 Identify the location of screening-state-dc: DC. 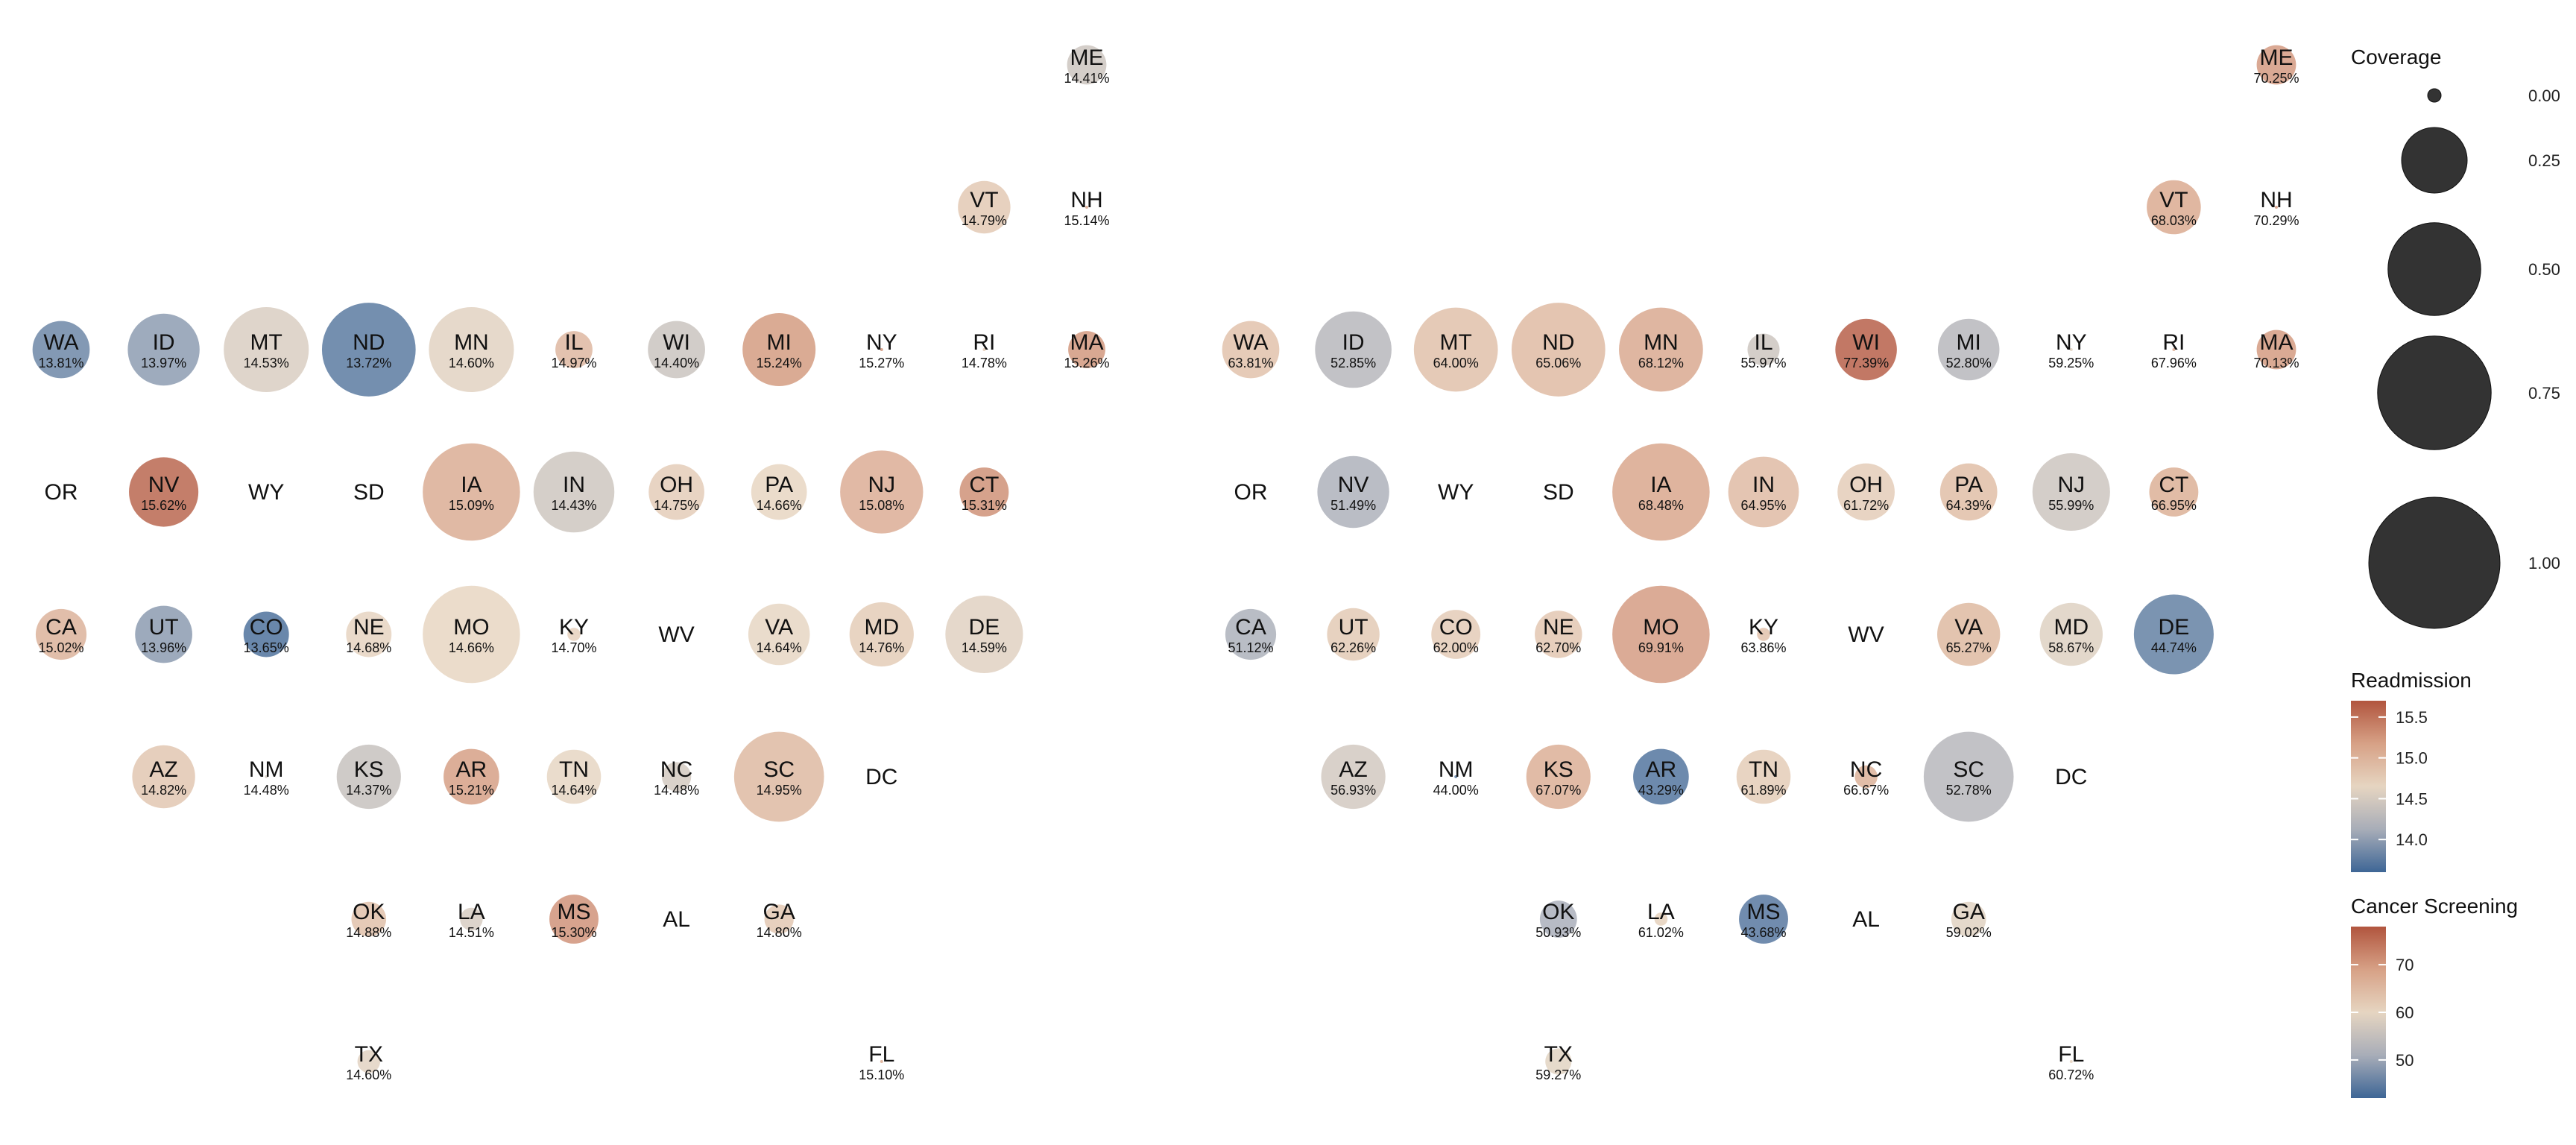
(2071, 777).